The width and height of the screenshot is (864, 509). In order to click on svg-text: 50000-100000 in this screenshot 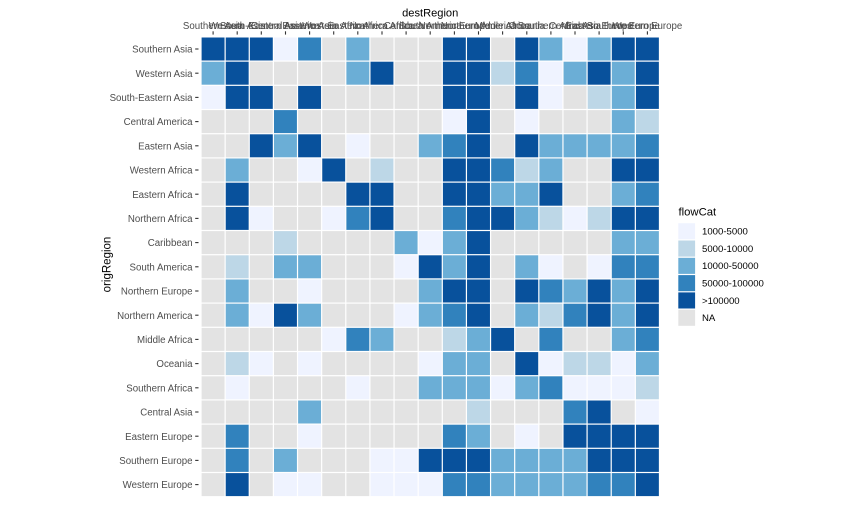, I will do `click(733, 284)`.